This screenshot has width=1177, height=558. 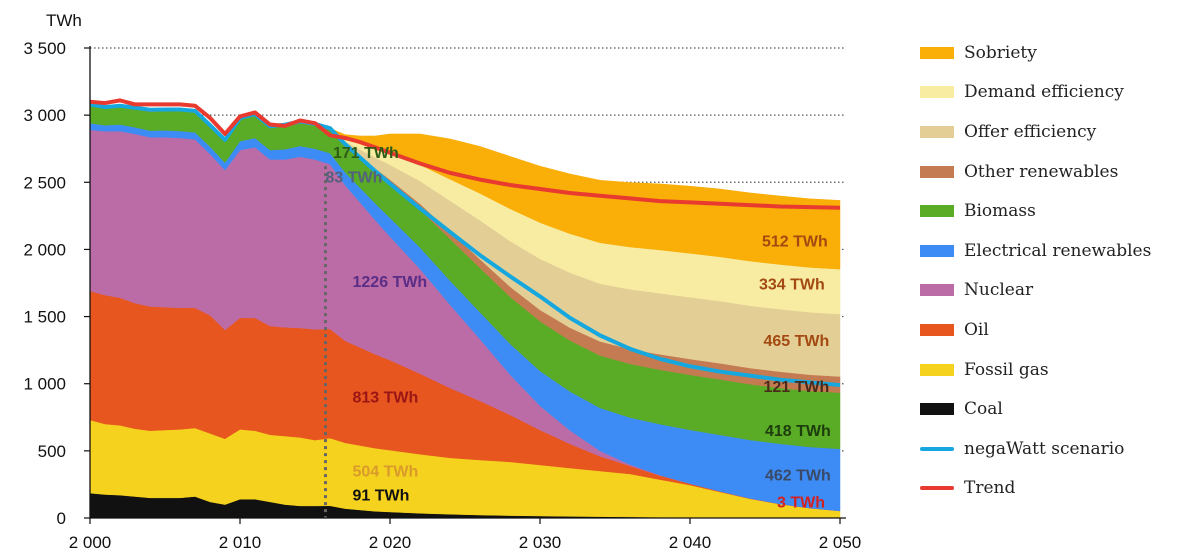 What do you see at coordinates (1047, 489) in the screenshot?
I see `legend-item-trend: Trend` at bounding box center [1047, 489].